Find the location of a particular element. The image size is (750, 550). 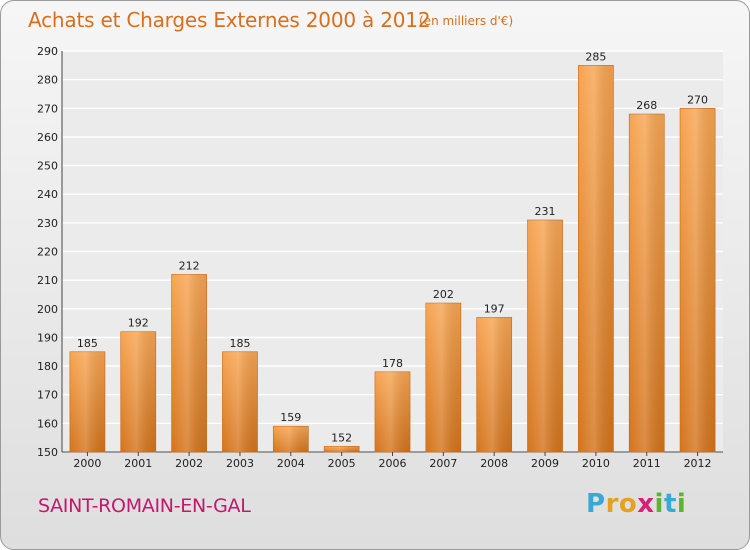

x-tick-label: 2005 is located at coordinates (342, 463).